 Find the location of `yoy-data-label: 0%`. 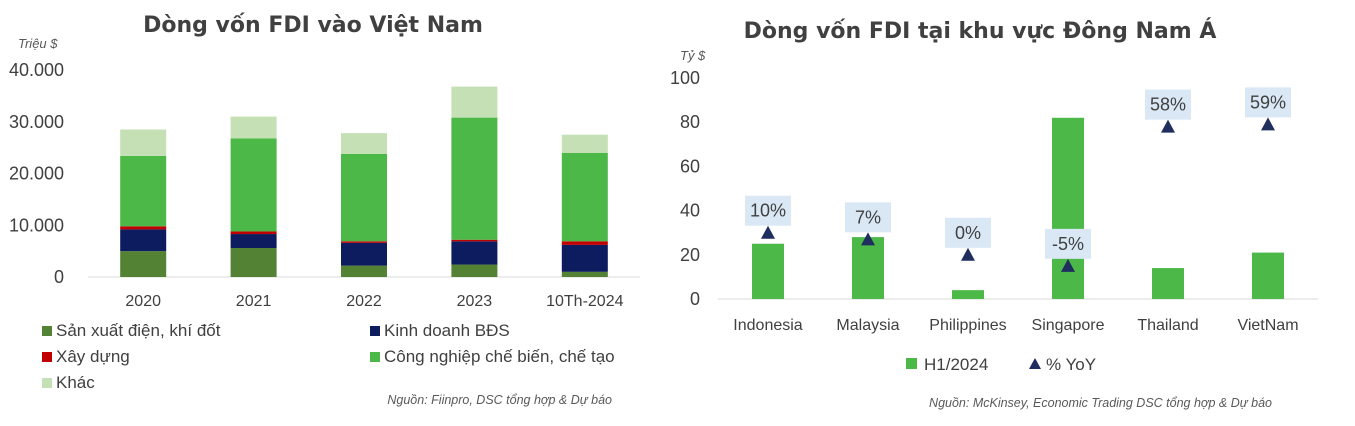

yoy-data-label: 0% is located at coordinates (968, 233).